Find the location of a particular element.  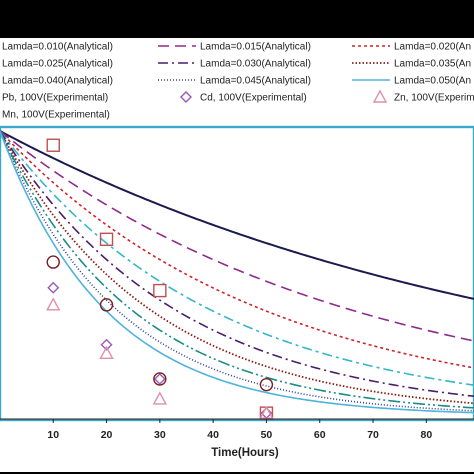

legend-label: Lamda=0.010(Analytical) is located at coordinates (57, 47).